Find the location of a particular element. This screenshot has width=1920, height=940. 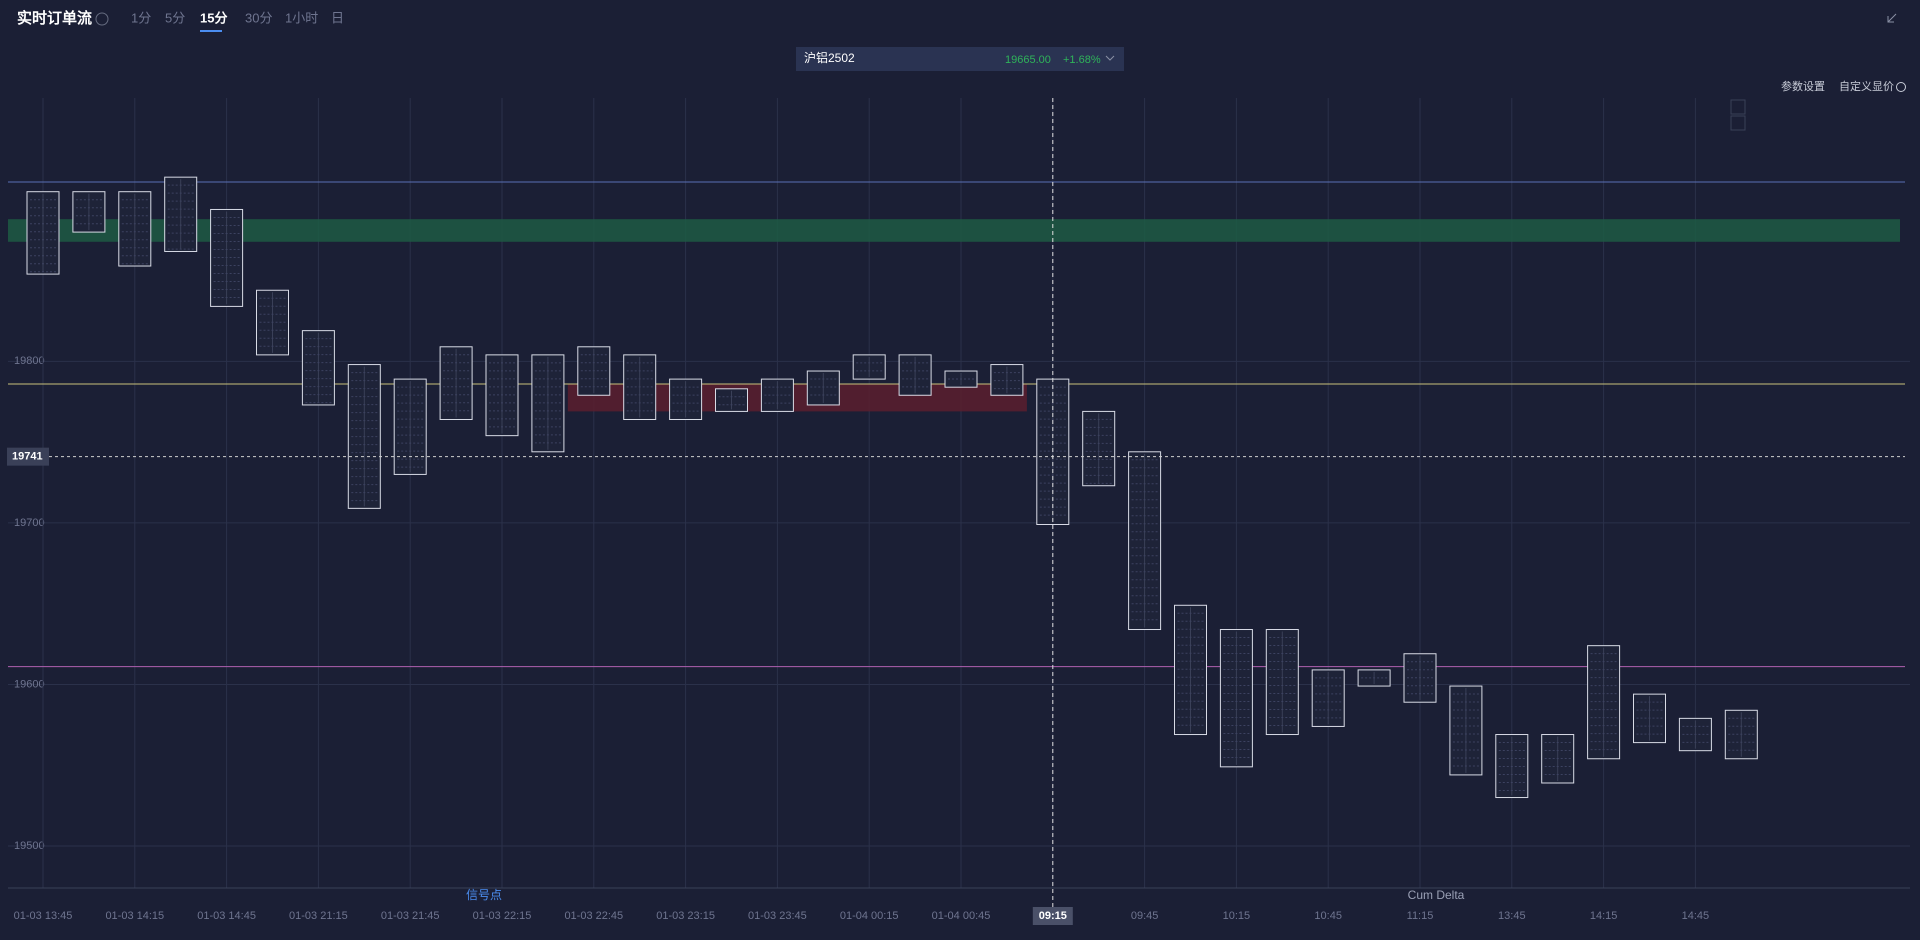

timeframe-tab: 15分 is located at coordinates (213, 17).